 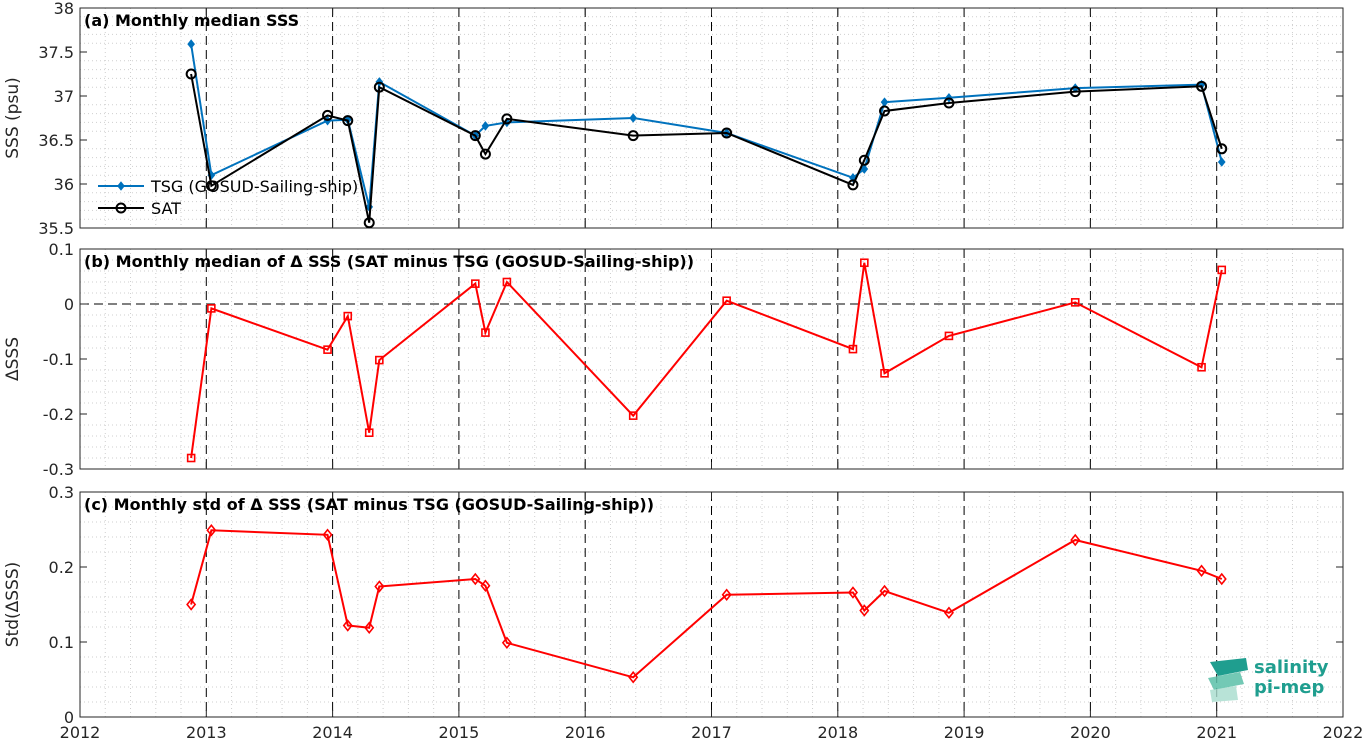 I want to click on x-tick-label: 2012, so click(x=80, y=732).